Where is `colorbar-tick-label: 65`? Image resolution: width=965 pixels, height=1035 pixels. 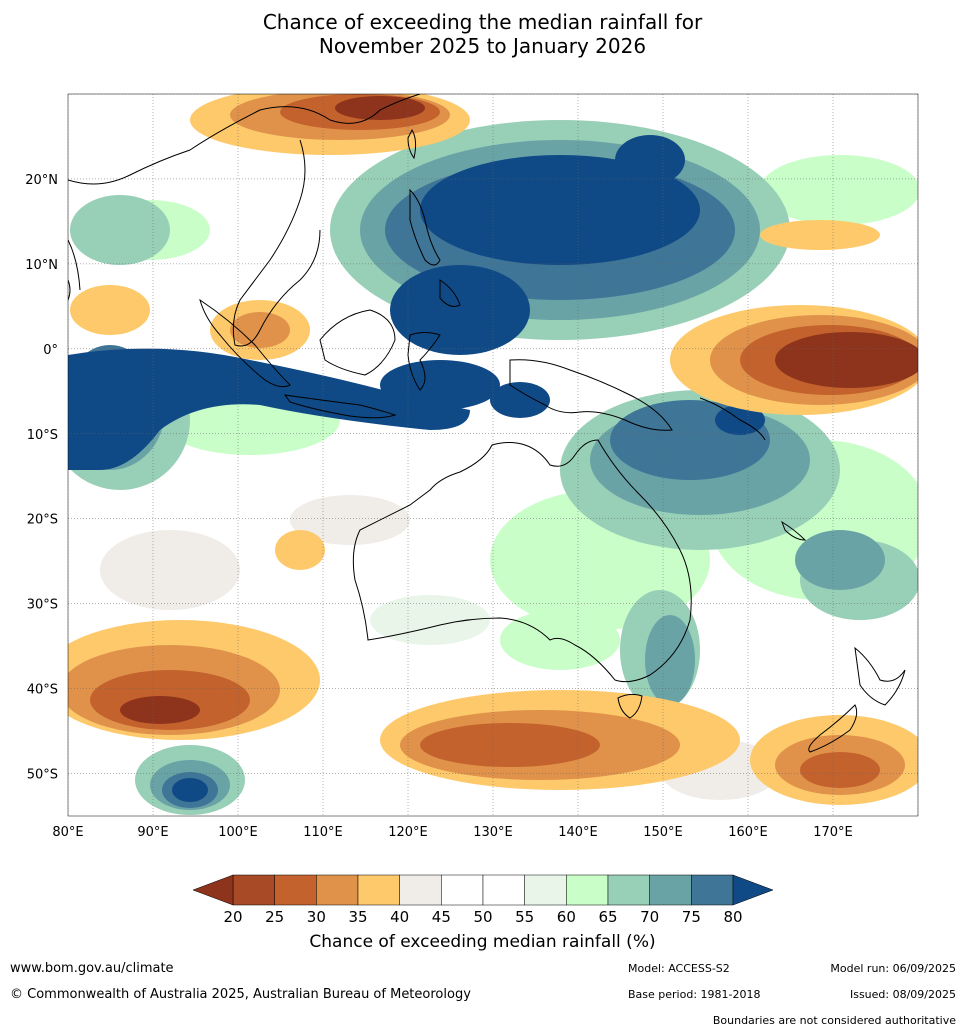
colorbar-tick-label: 65 is located at coordinates (607, 917).